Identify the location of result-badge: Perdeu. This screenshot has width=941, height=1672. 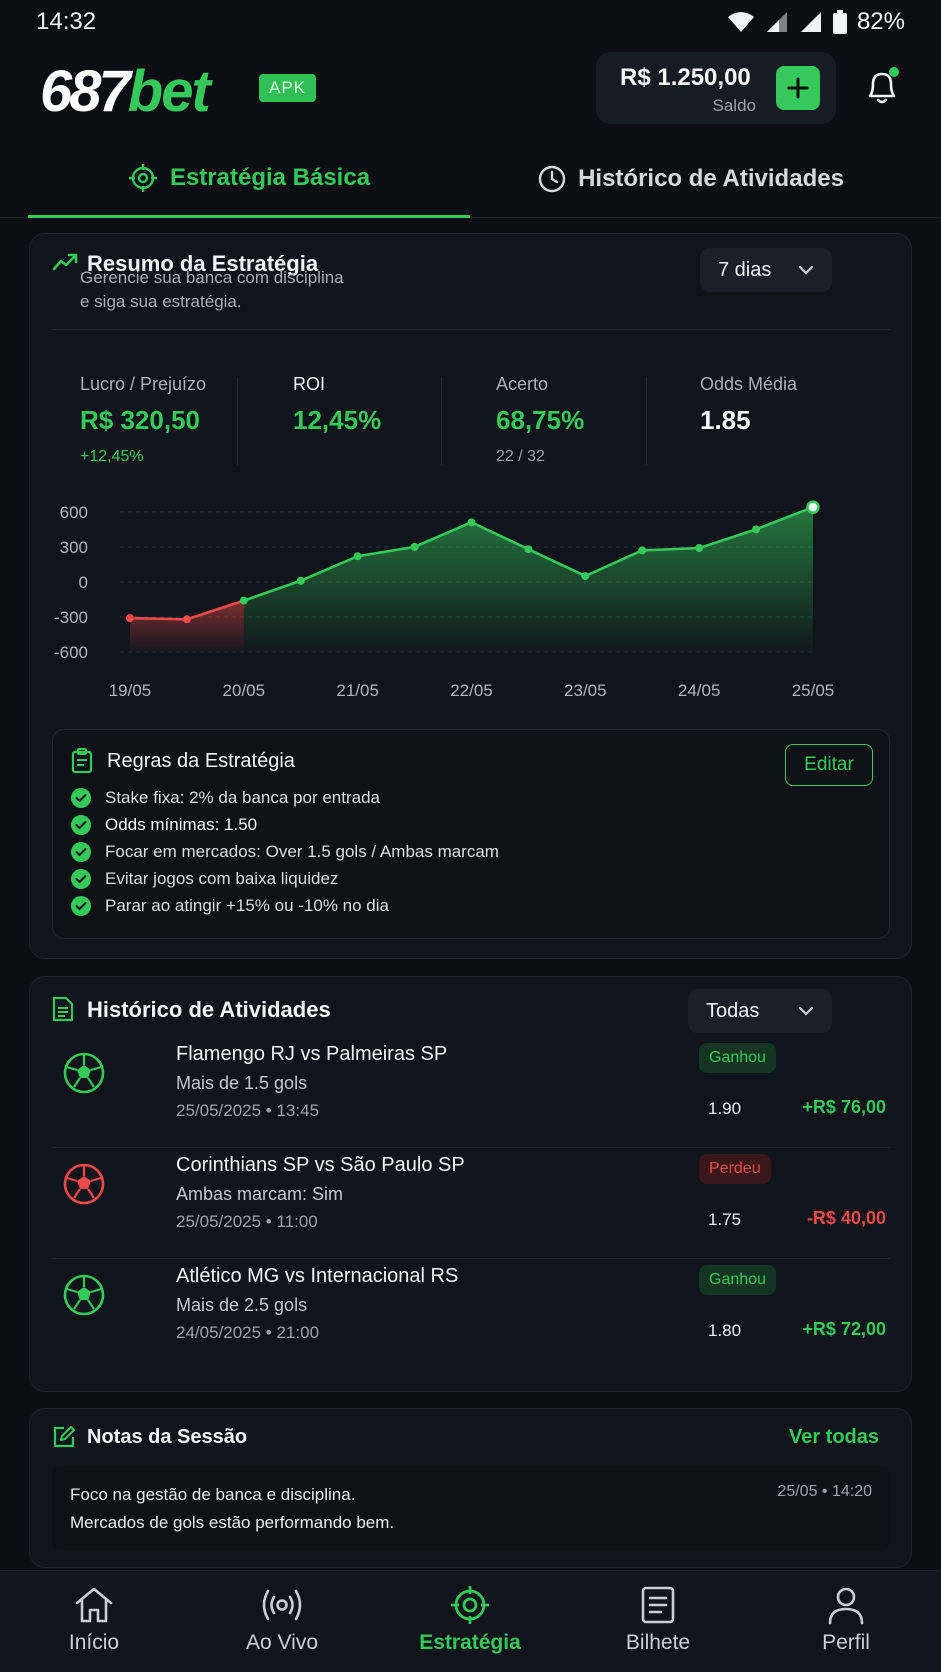
(735, 1169).